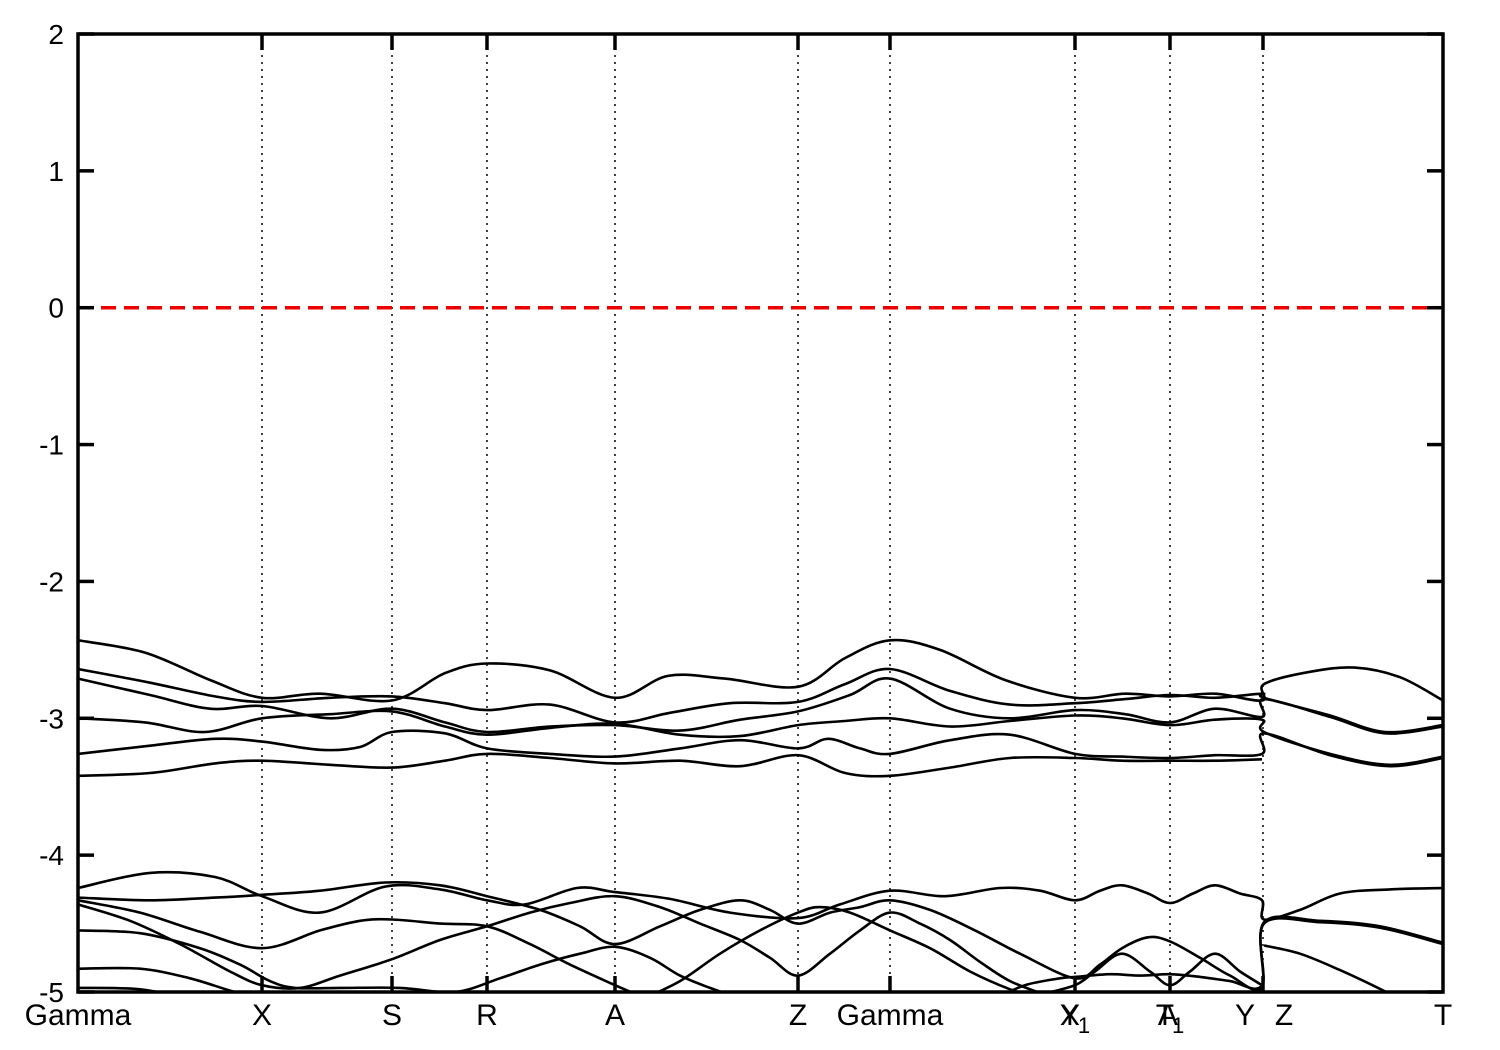 This screenshot has height=1050, width=1500. I want to click on y-tick-label: -4, so click(51, 855).